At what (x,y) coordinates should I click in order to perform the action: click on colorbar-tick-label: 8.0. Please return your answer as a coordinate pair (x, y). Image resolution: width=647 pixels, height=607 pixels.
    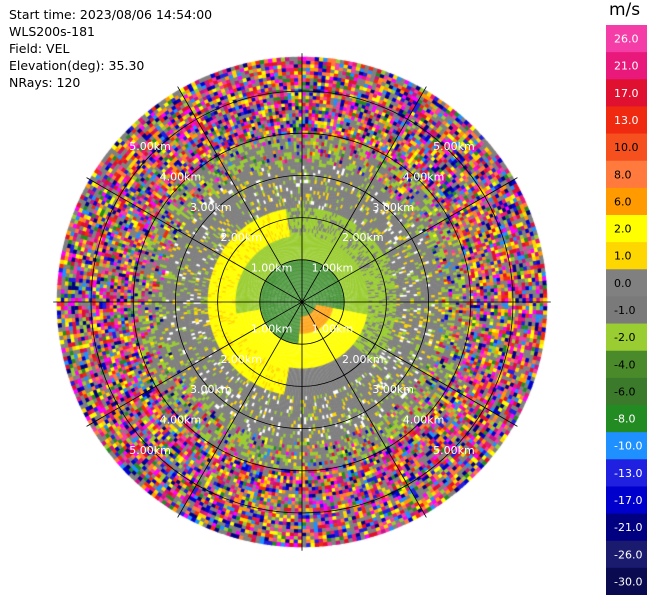
    Looking at the image, I should click on (623, 174).